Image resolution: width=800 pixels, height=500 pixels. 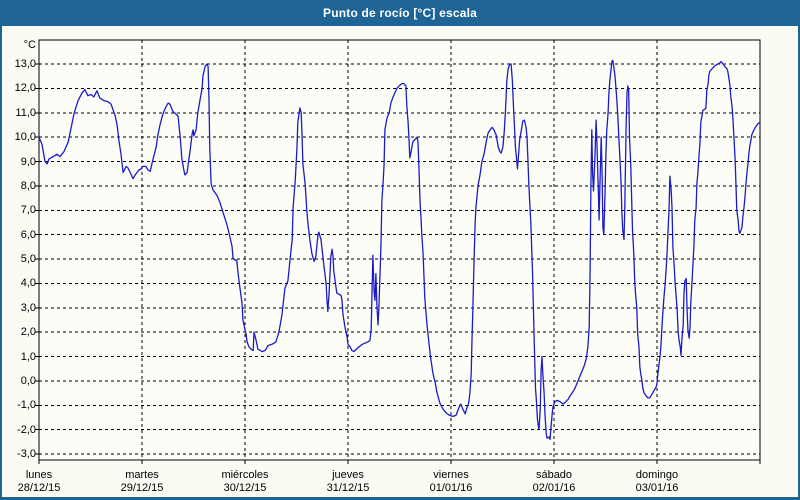 I want to click on x-axis-day-label: miércoles, so click(x=245, y=475).